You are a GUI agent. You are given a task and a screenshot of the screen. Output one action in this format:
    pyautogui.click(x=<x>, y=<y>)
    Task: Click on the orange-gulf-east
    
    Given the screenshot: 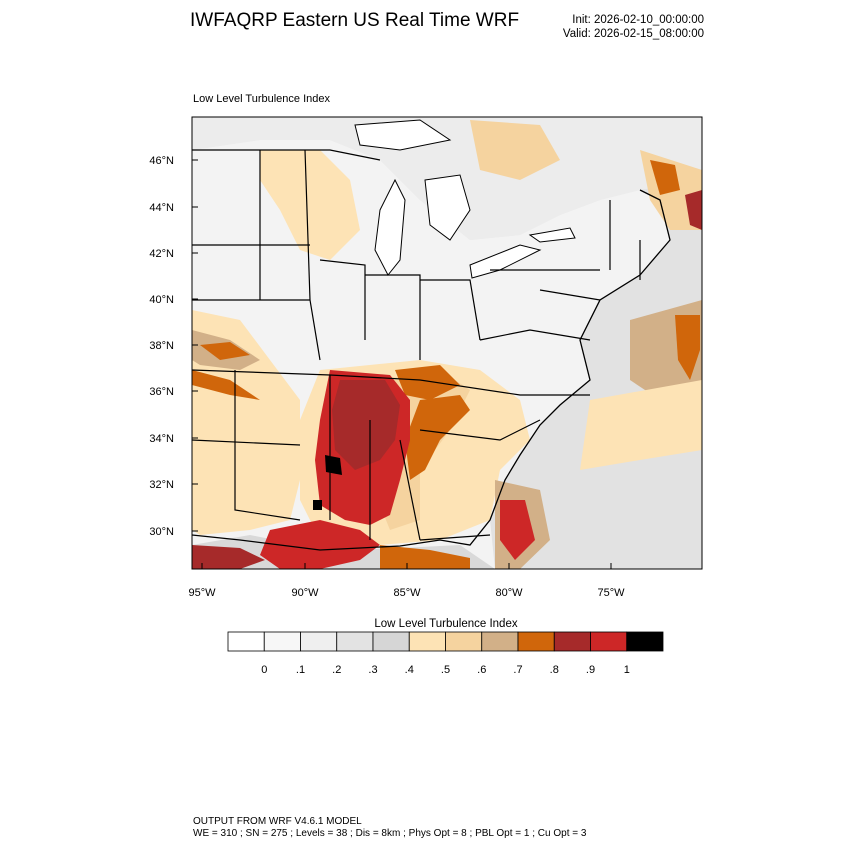 What is the action you would take?
    pyautogui.click(x=425, y=557)
    